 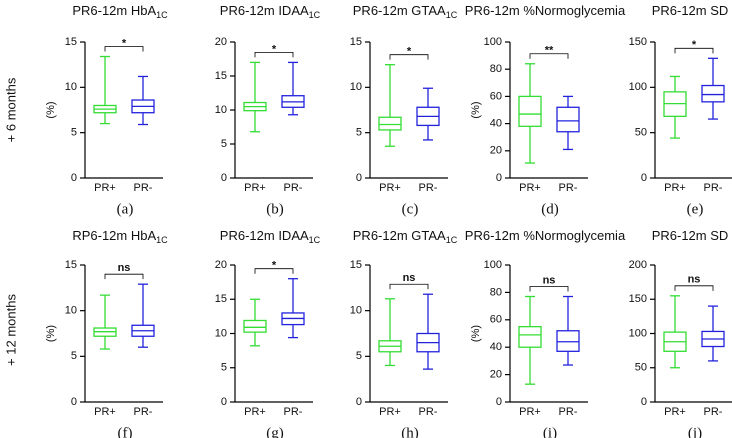 I want to click on panel-letter: (g), so click(x=275, y=431).